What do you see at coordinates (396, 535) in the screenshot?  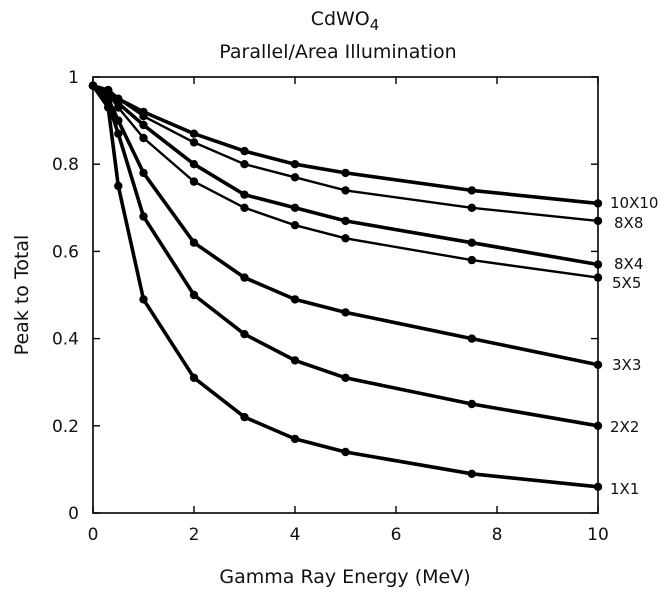 I see `x-tick-label: 6` at bounding box center [396, 535].